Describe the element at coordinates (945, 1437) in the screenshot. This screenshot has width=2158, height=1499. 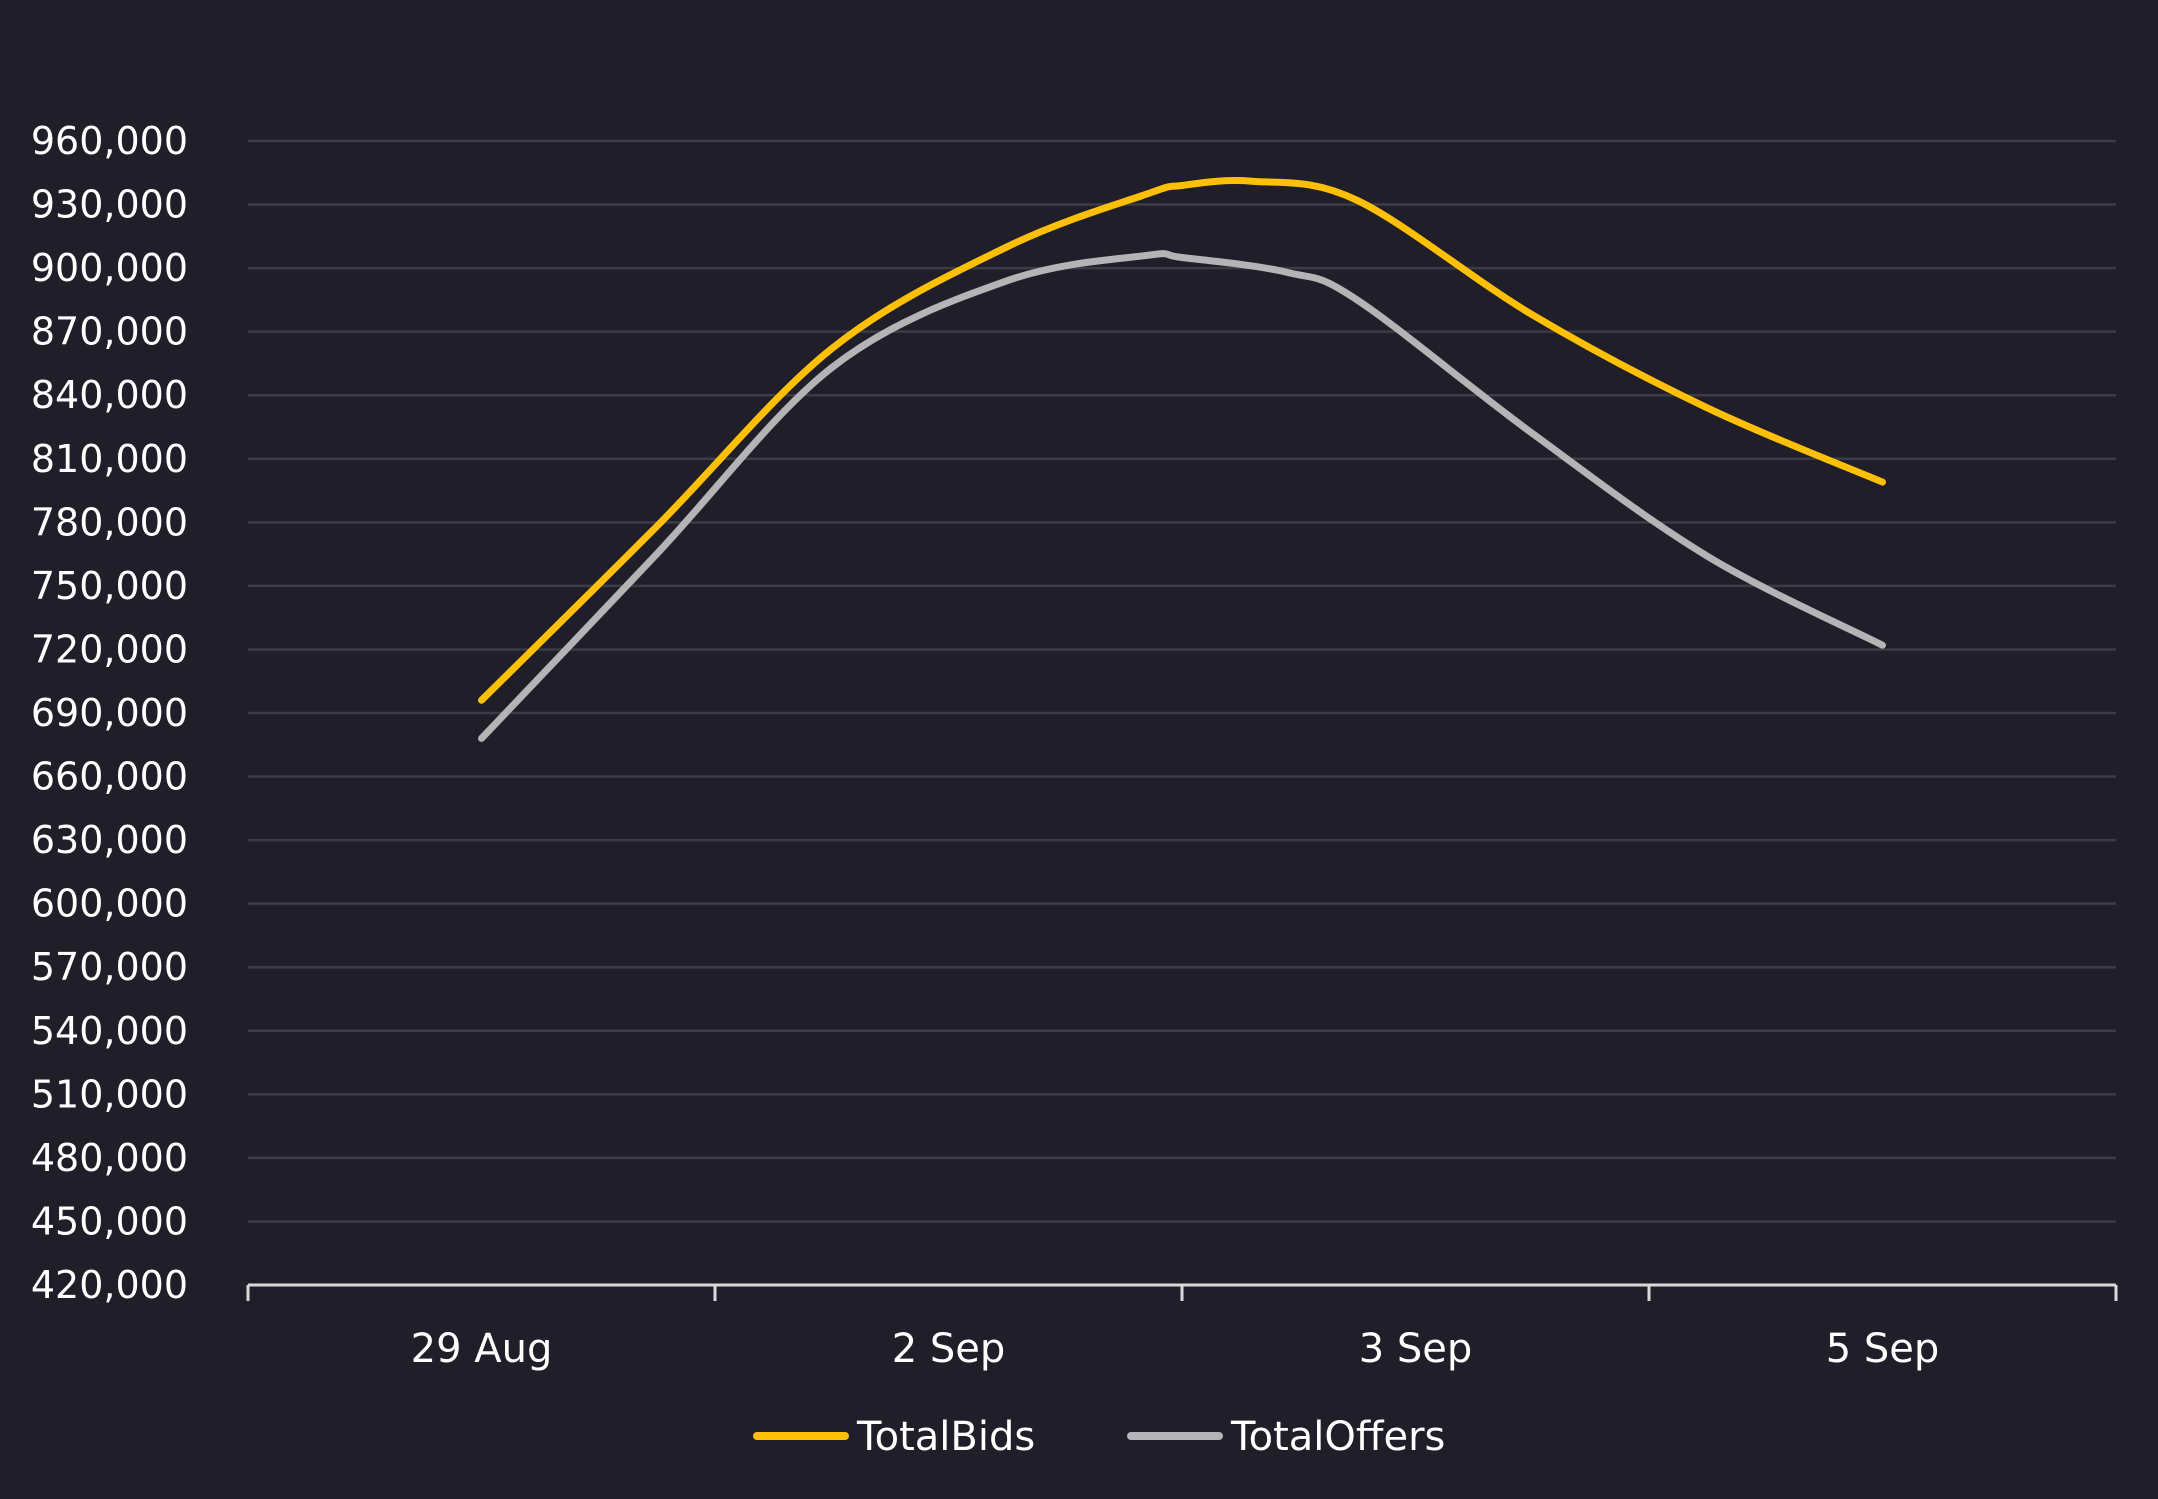
I see `legend-label: TotalBids` at that location.